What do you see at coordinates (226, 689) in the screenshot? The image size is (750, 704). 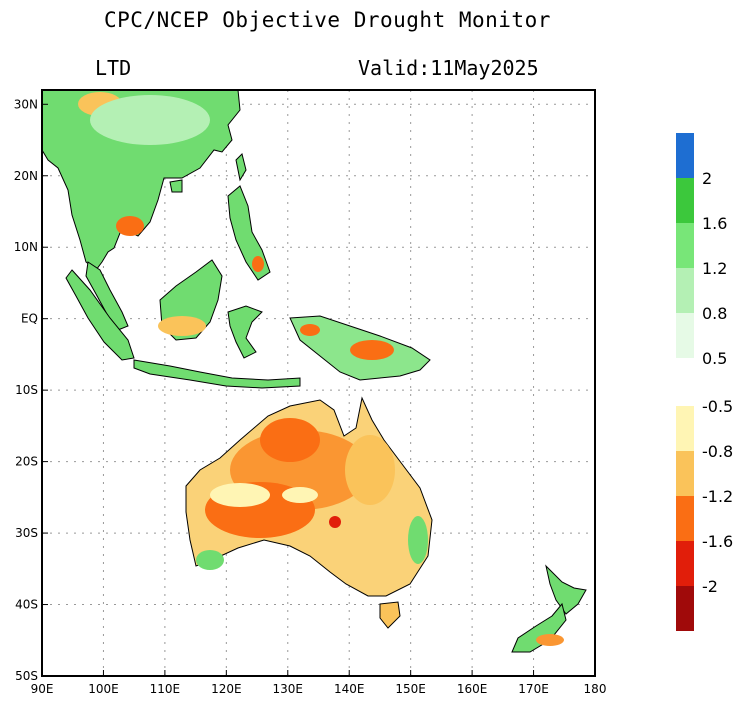 I see `lon-tick-label: 120E` at bounding box center [226, 689].